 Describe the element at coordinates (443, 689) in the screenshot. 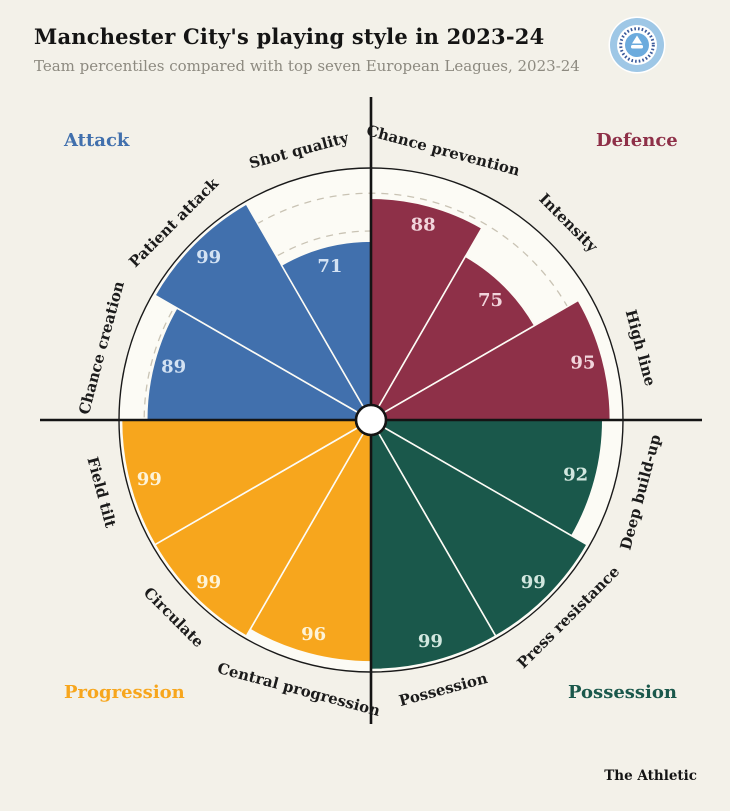

I see `label-possession: Possession` at that location.